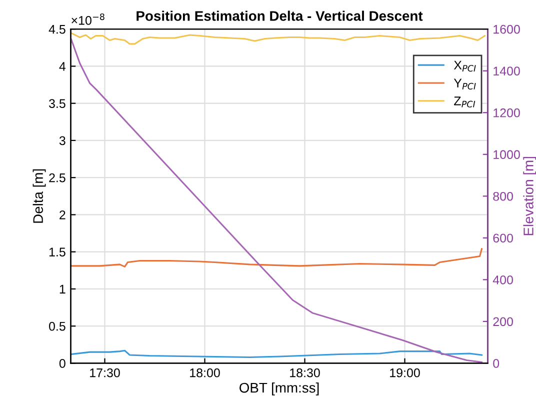 This screenshot has width=536, height=404. Describe the element at coordinates (57, 103) in the screenshot. I see `y-tick-label: 3.5` at that location.